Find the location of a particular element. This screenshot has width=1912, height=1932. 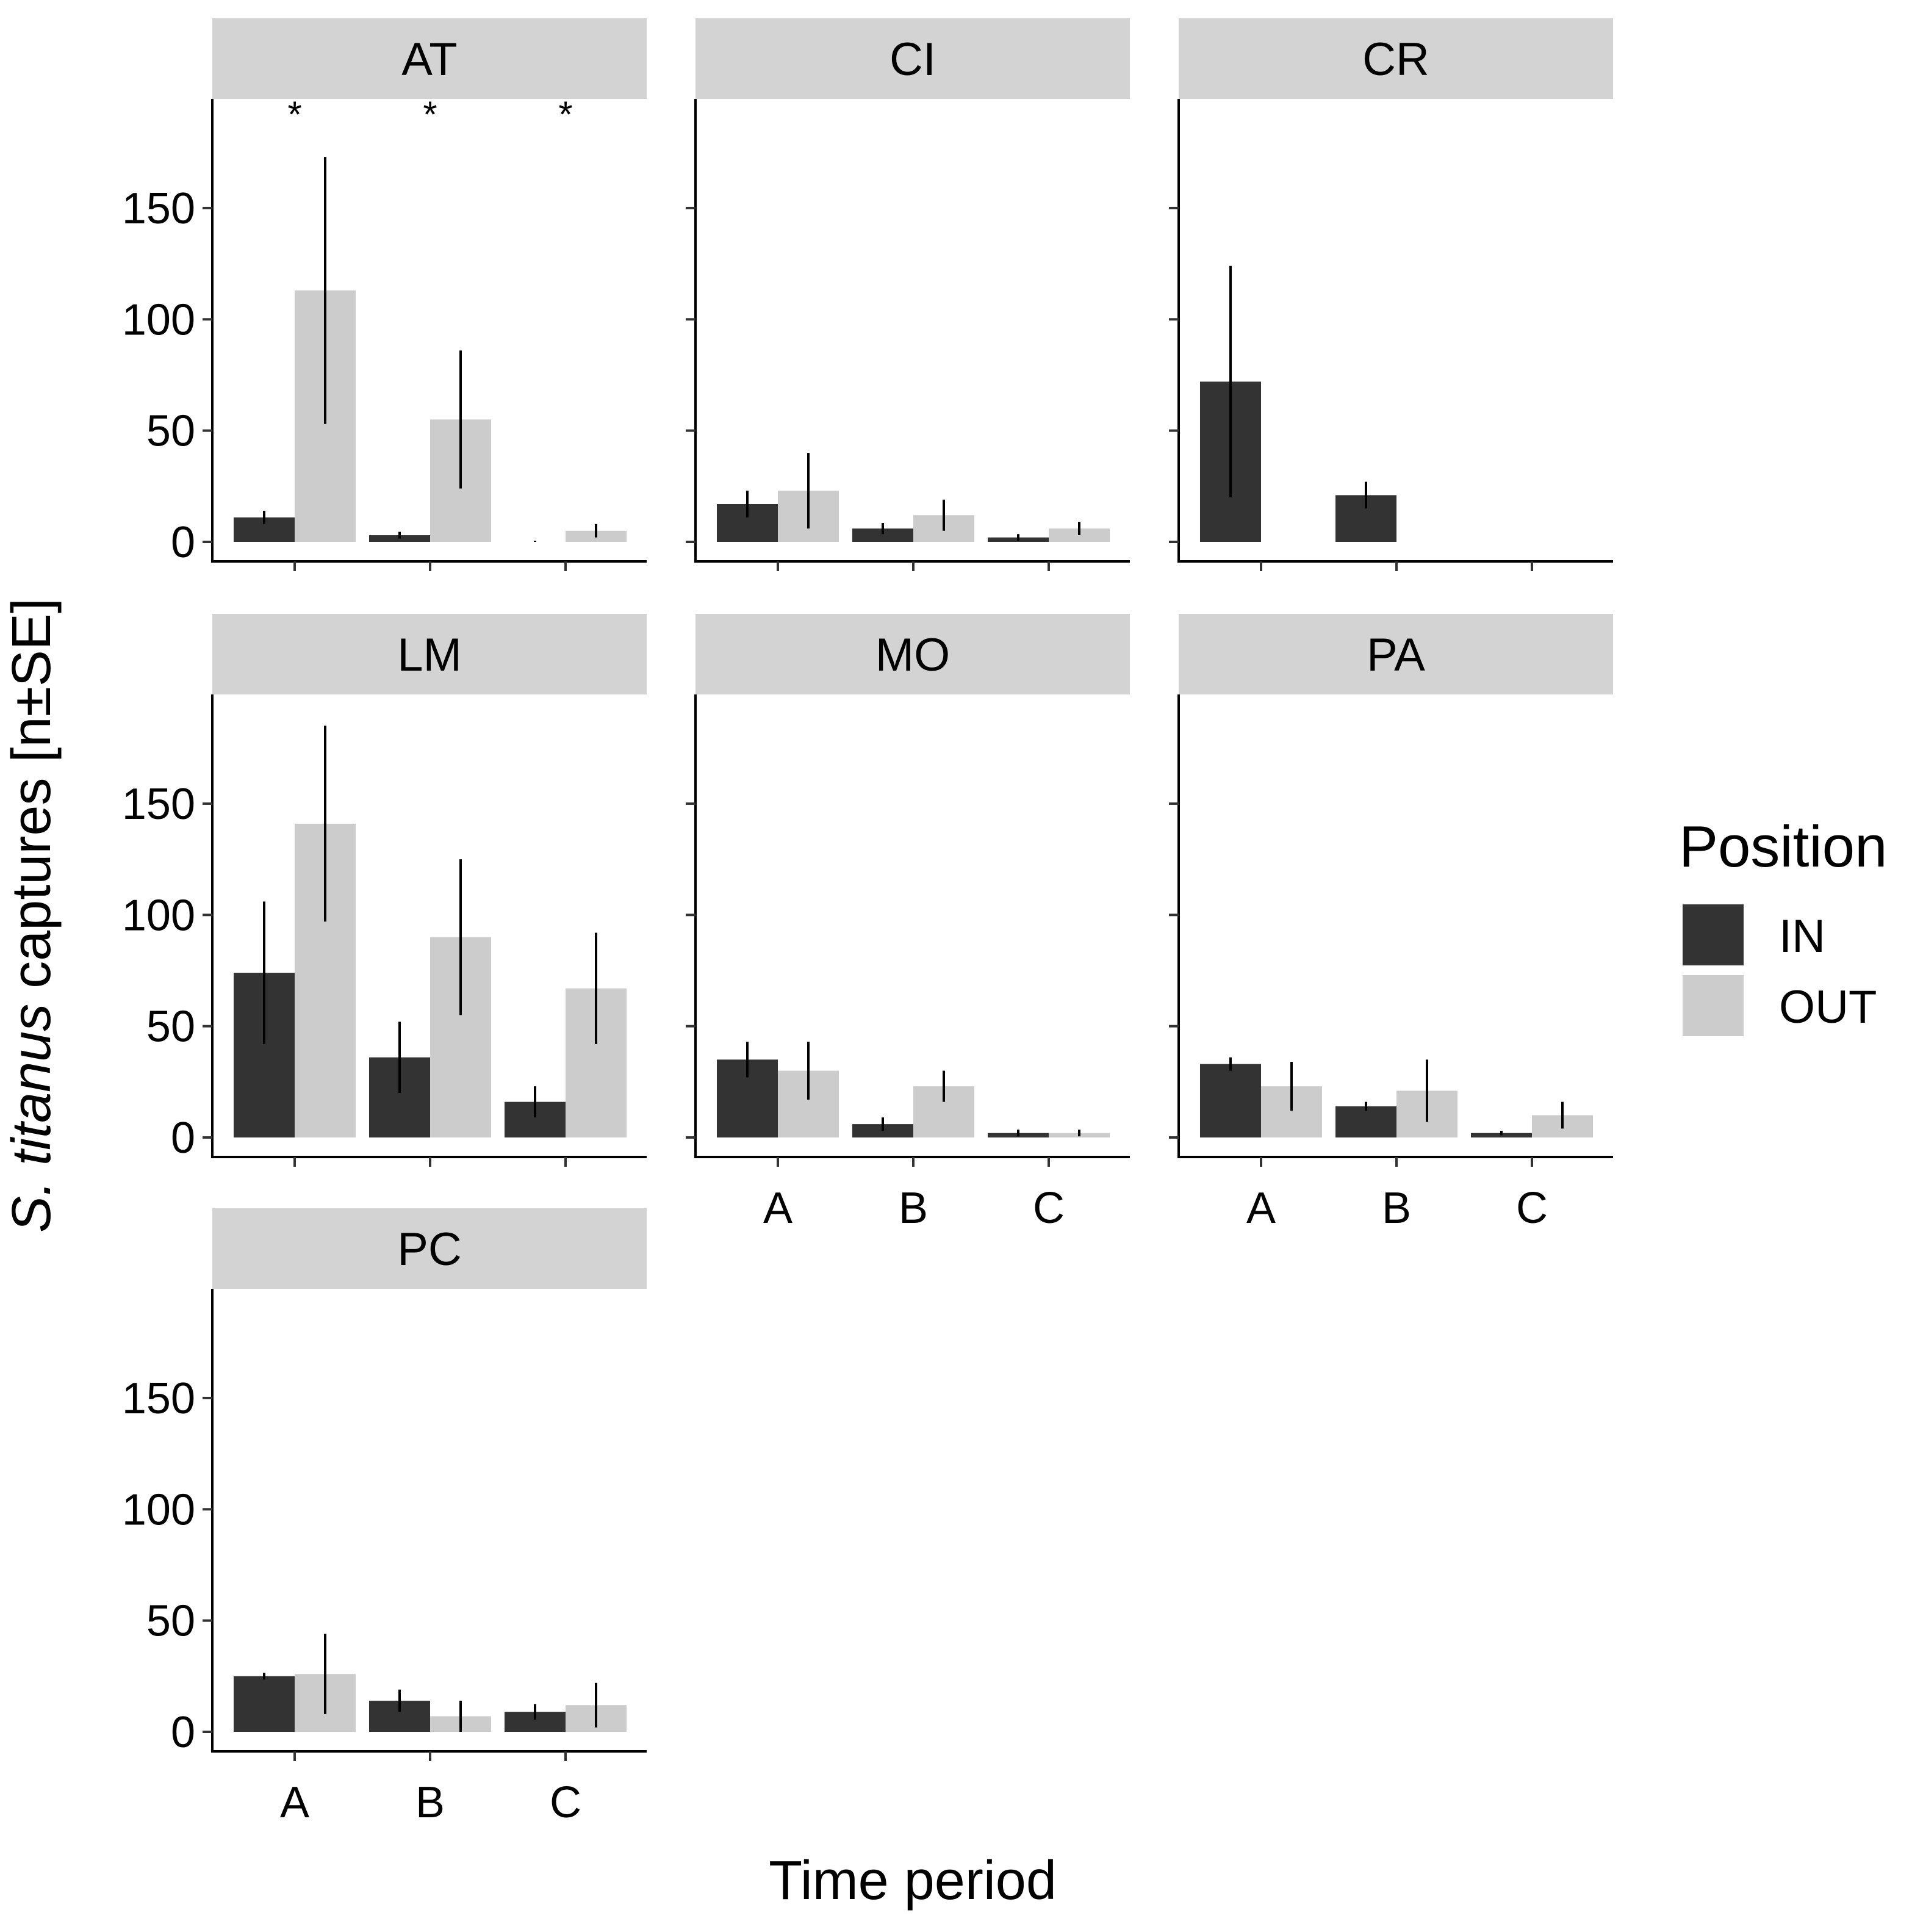

panel-pc: PC 0 50 100 150 A B C is located at coordinates (385, 1517).